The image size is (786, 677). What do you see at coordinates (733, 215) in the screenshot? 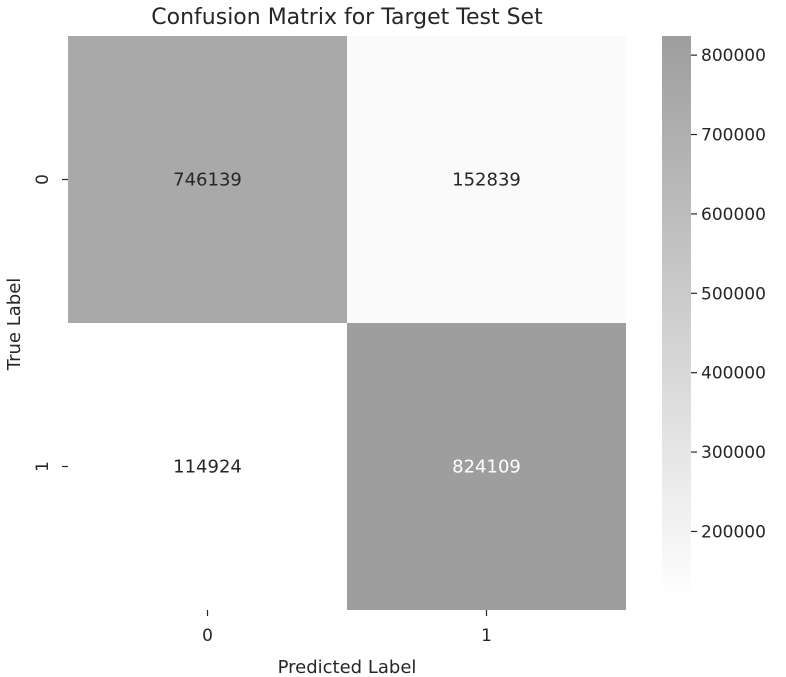
I see `colorbar-tick-label-600000: 600000` at bounding box center [733, 215].